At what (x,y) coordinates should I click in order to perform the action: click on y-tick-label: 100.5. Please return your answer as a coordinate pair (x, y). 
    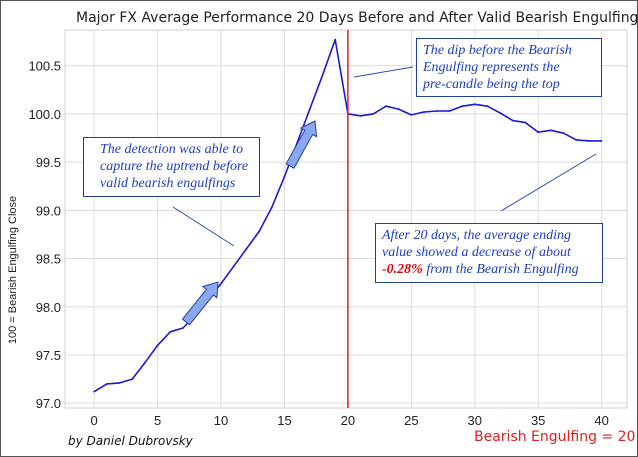
    Looking at the image, I should click on (44, 66).